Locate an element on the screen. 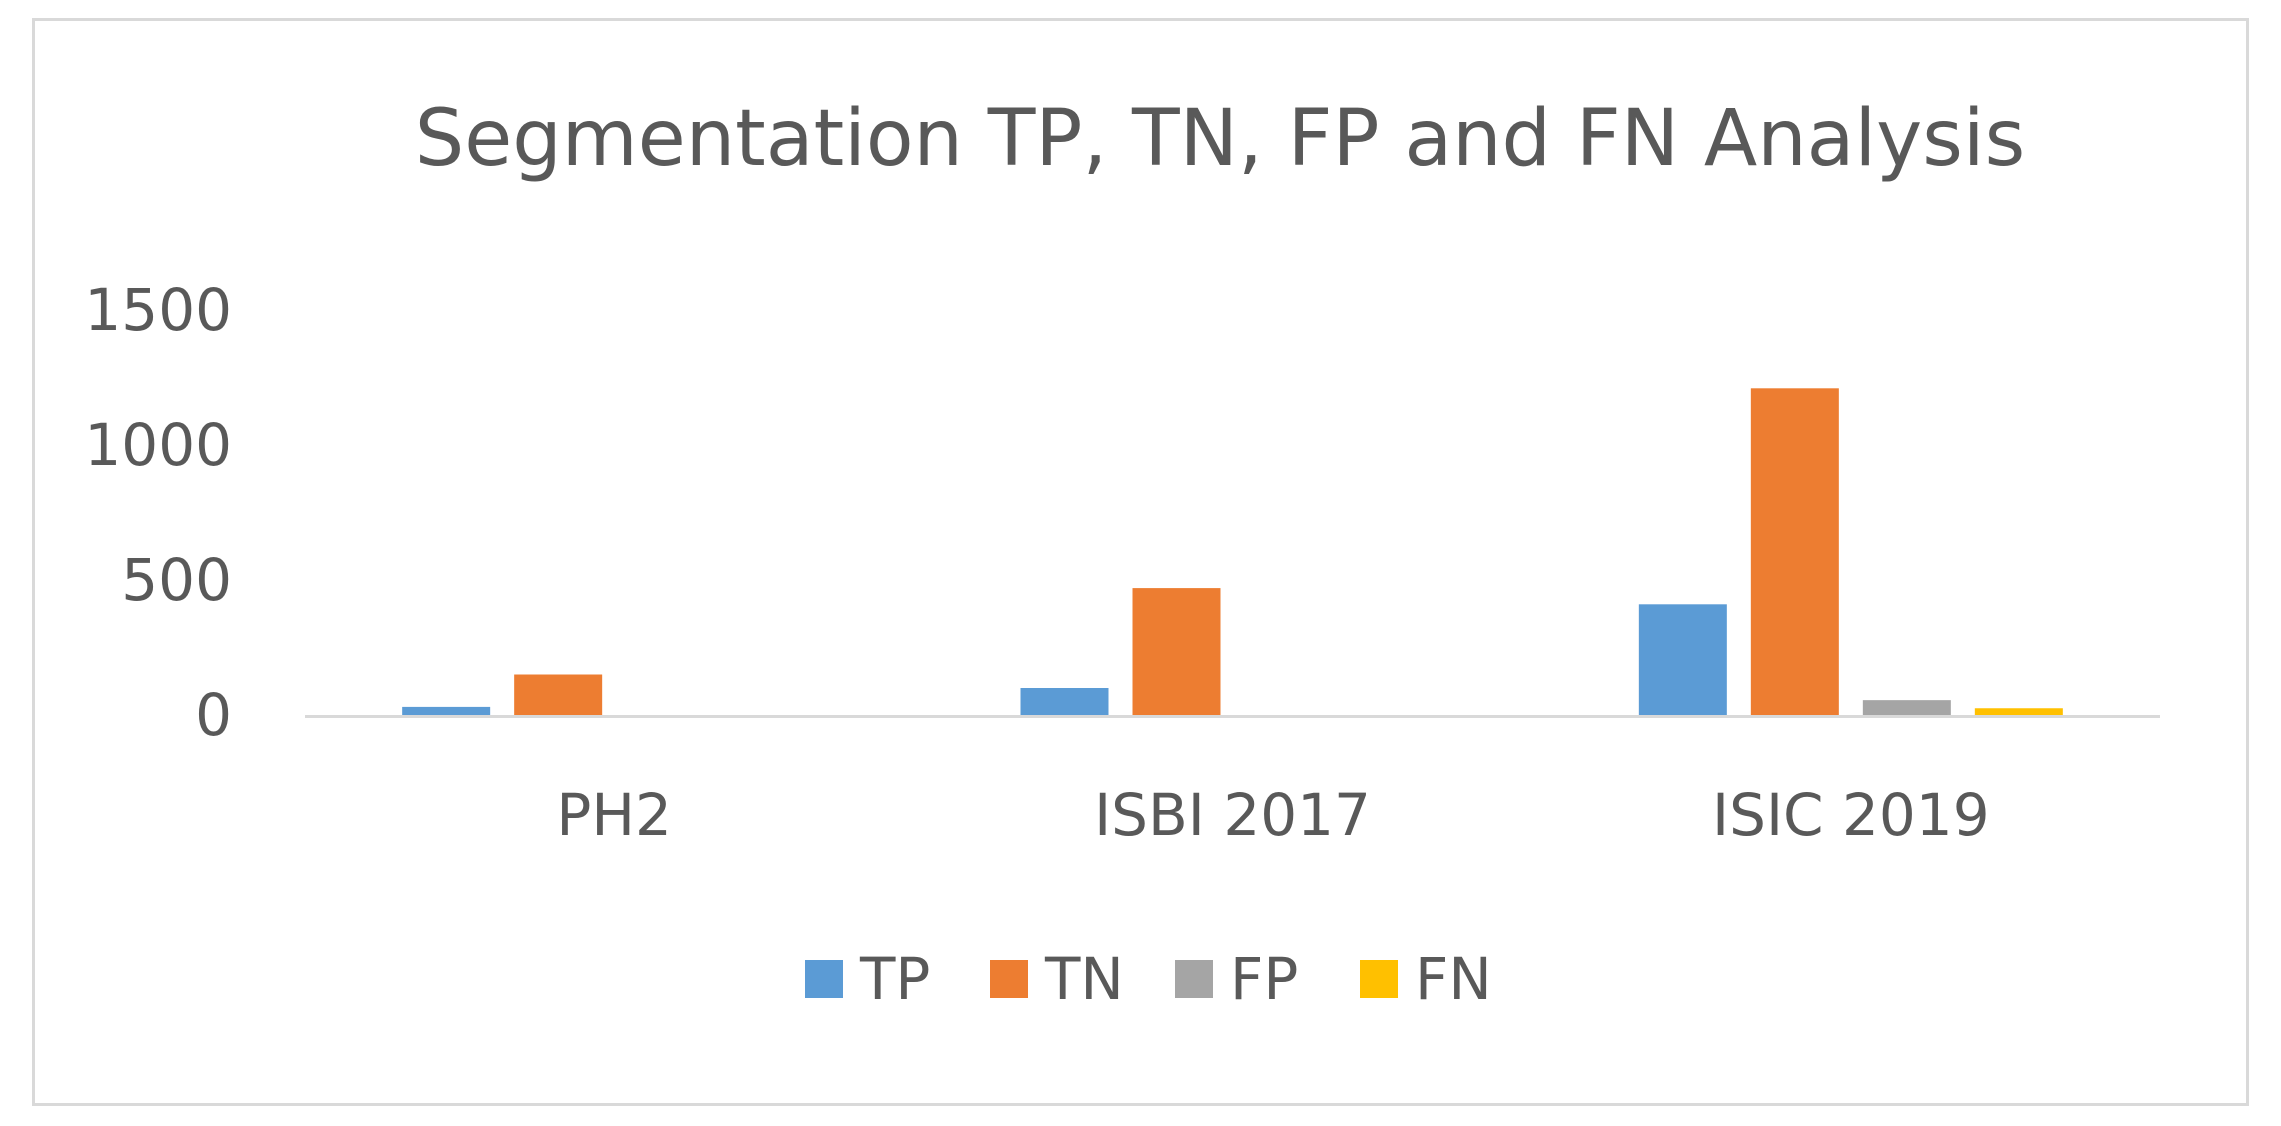 The height and width of the screenshot is (1126, 2281). legend-label-fp: FP is located at coordinates (1264, 979).